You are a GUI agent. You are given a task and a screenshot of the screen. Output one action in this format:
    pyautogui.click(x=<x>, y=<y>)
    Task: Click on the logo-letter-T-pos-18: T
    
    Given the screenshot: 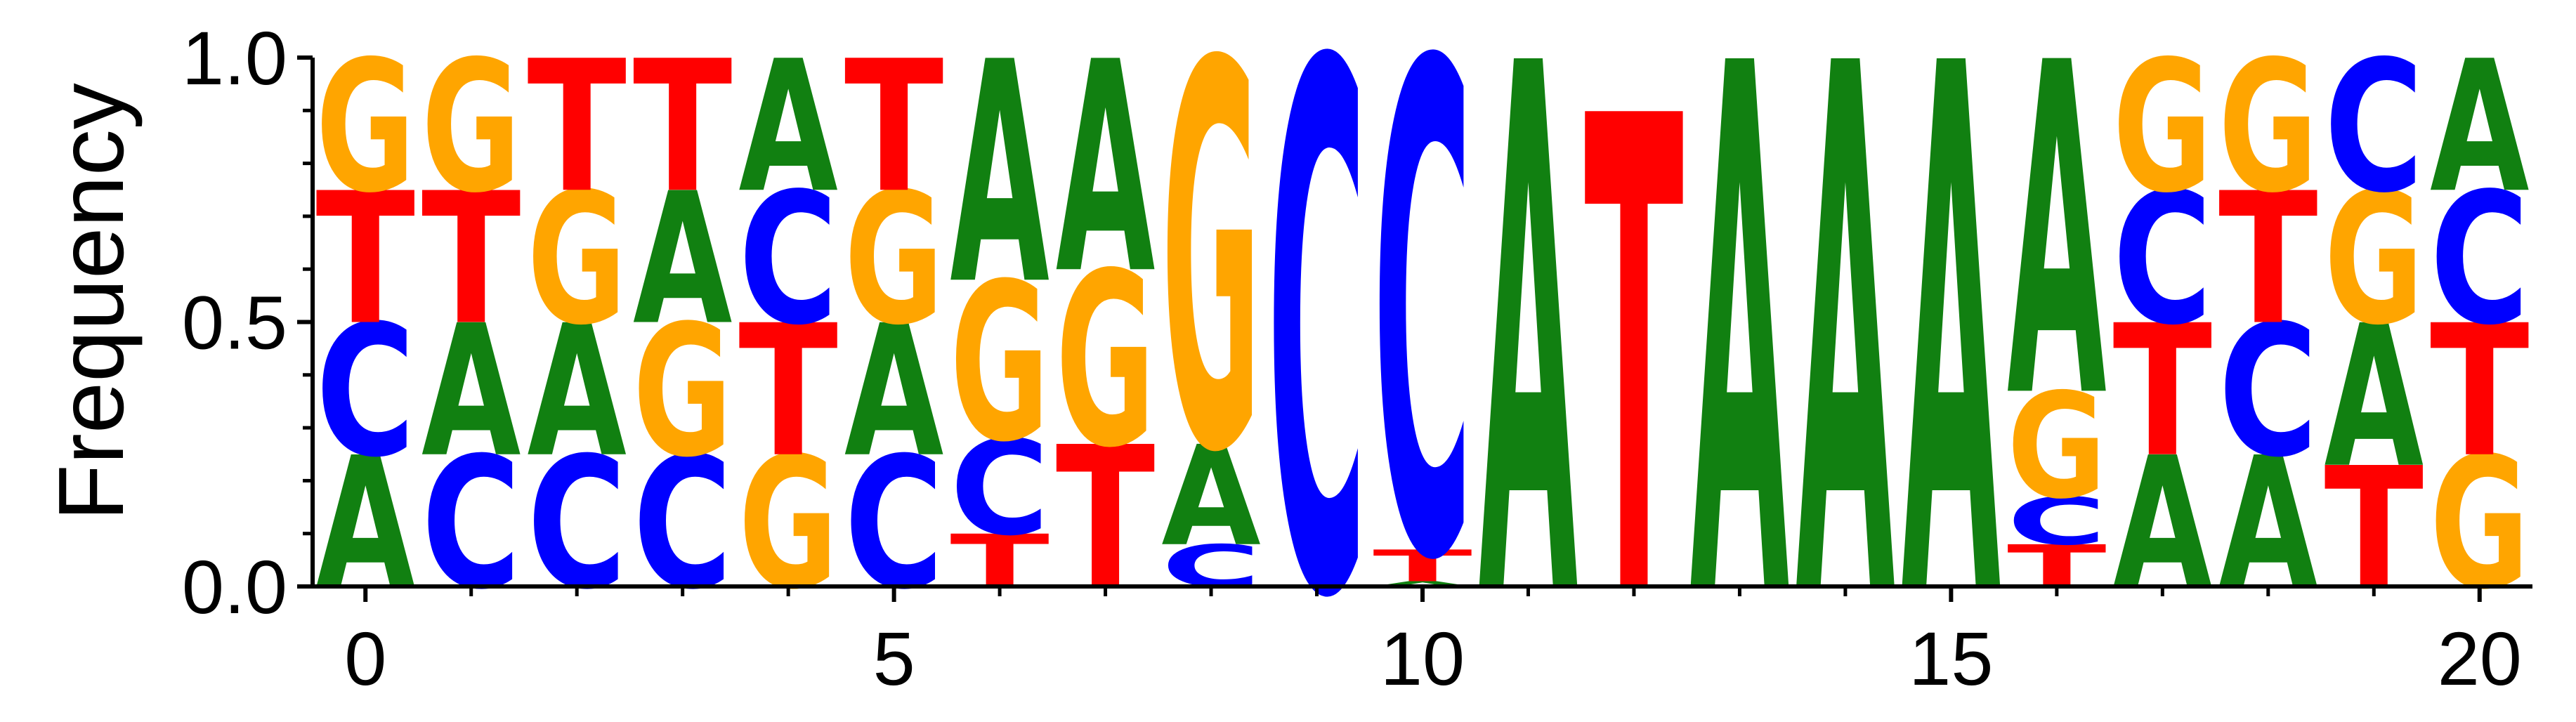 What is the action you would take?
    pyautogui.click(x=2268, y=260)
    